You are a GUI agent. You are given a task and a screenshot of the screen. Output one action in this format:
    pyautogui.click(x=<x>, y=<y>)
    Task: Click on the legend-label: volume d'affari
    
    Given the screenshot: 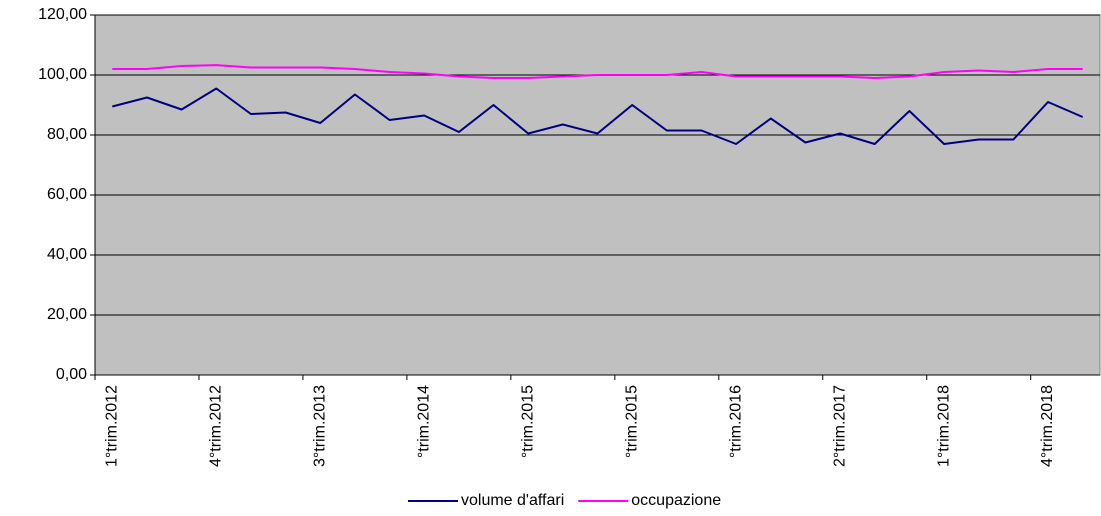 What is the action you would take?
    pyautogui.click(x=512, y=500)
    